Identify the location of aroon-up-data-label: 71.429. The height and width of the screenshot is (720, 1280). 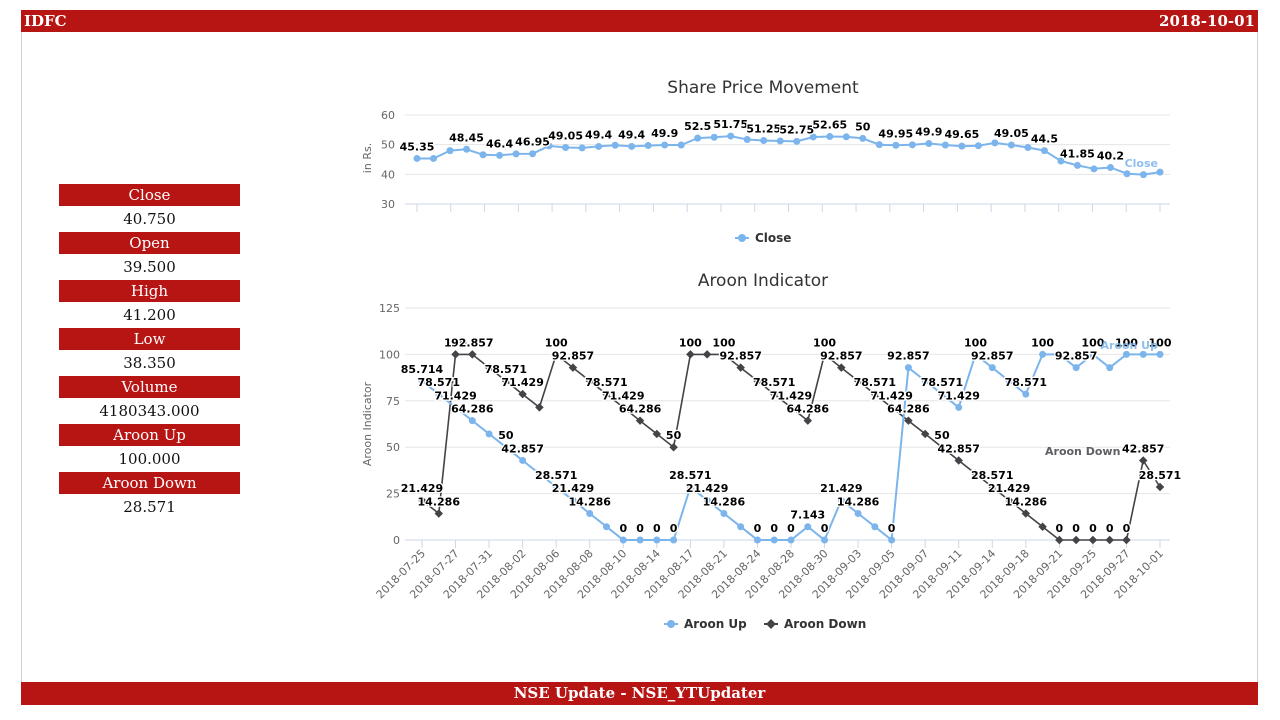
(455, 395).